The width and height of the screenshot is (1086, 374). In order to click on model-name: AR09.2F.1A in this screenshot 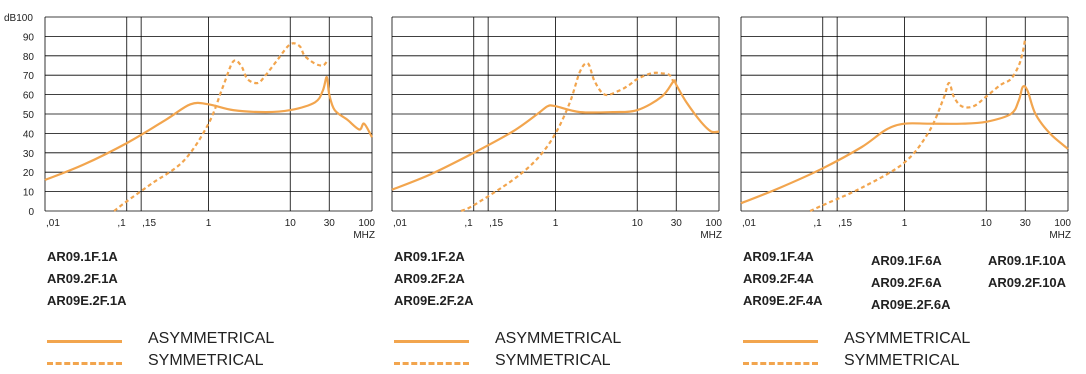, I will do `click(82, 278)`.